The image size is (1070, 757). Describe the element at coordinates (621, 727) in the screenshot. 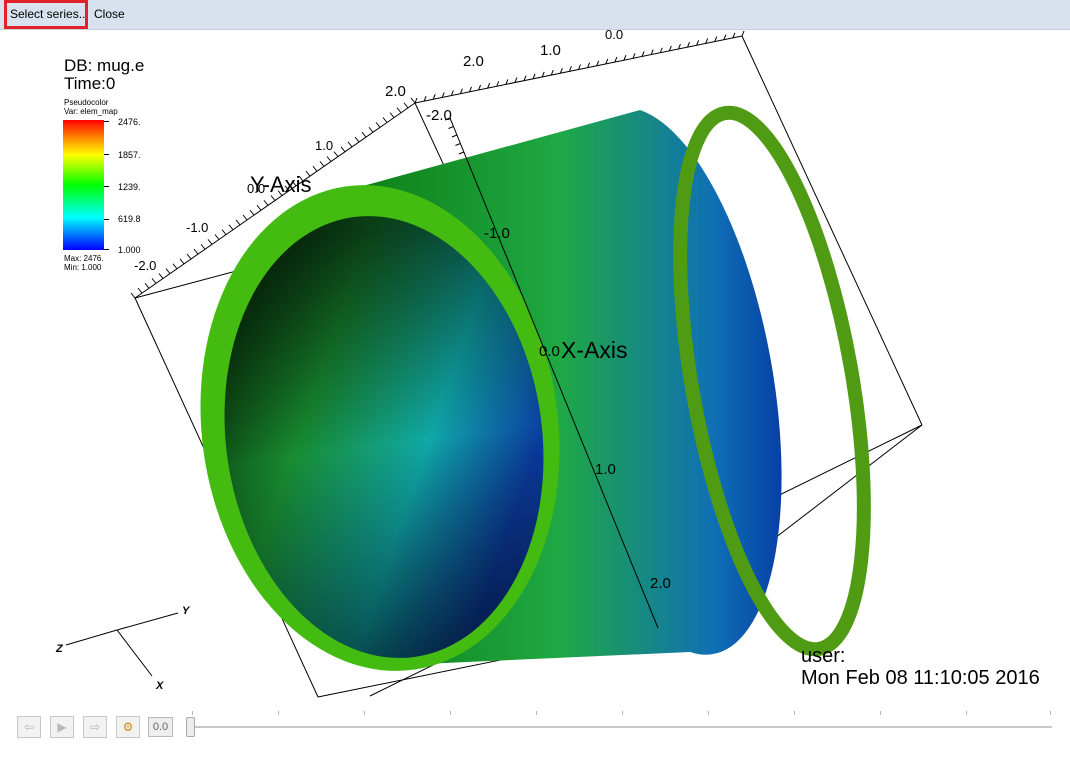

I see `time-slider-track` at that location.